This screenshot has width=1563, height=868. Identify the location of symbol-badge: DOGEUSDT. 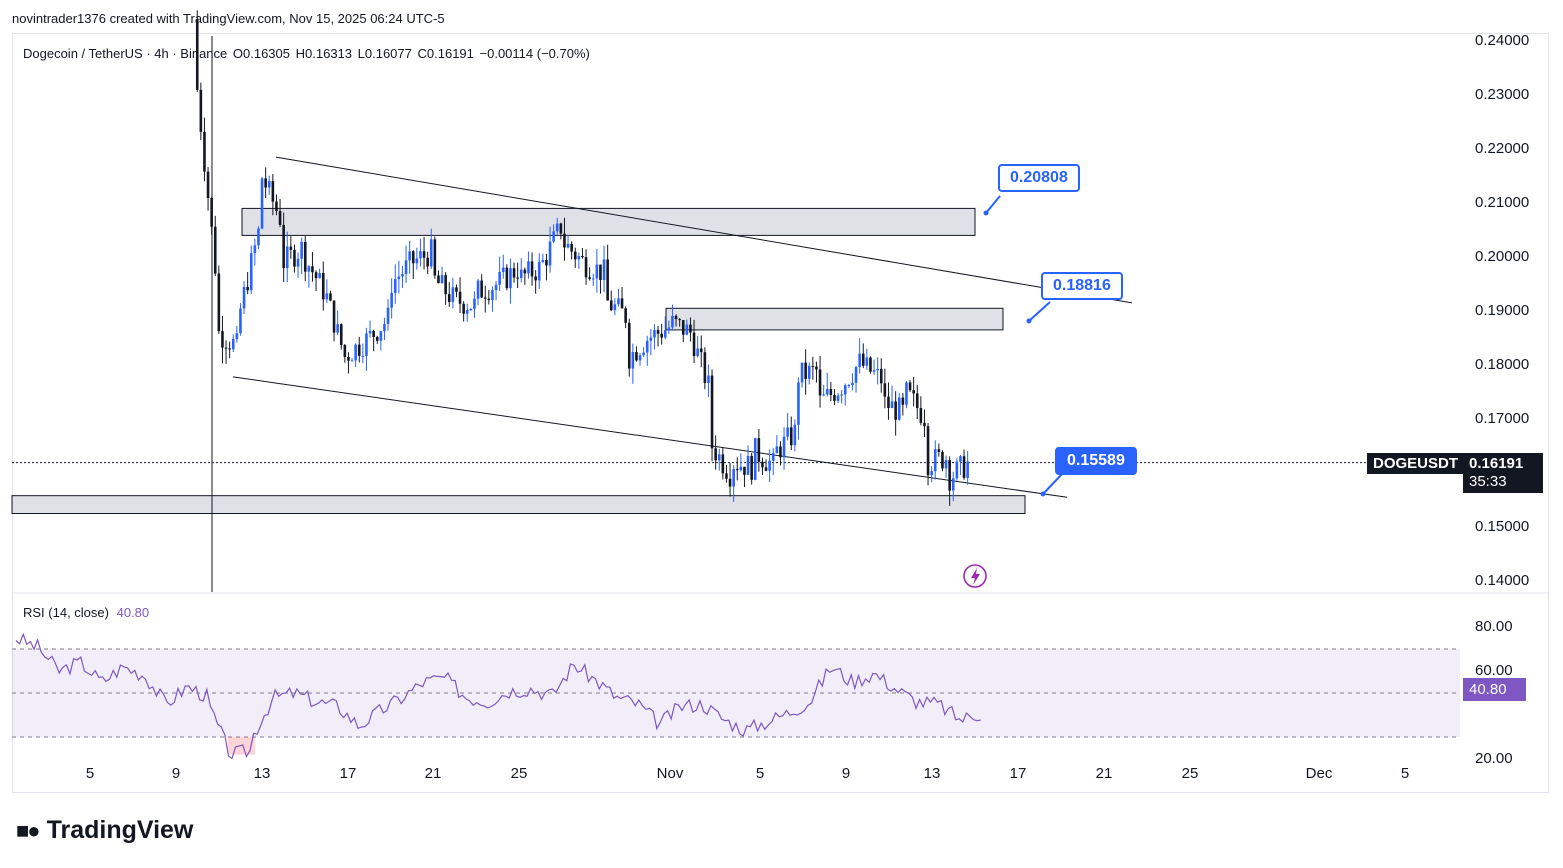
(1416, 463).